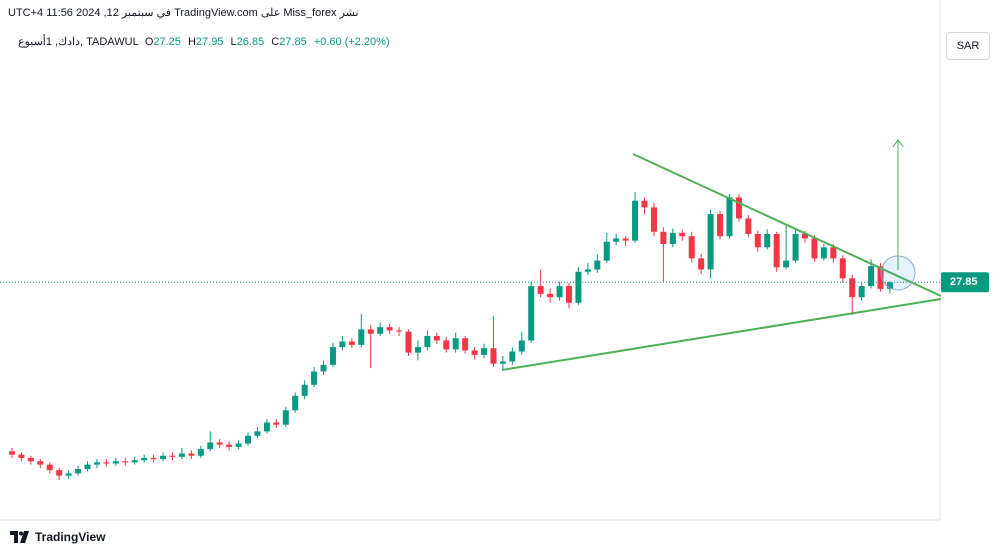 This screenshot has width=1005, height=556. Describe the element at coordinates (898, 273) in the screenshot. I see `highlight-circle` at that location.